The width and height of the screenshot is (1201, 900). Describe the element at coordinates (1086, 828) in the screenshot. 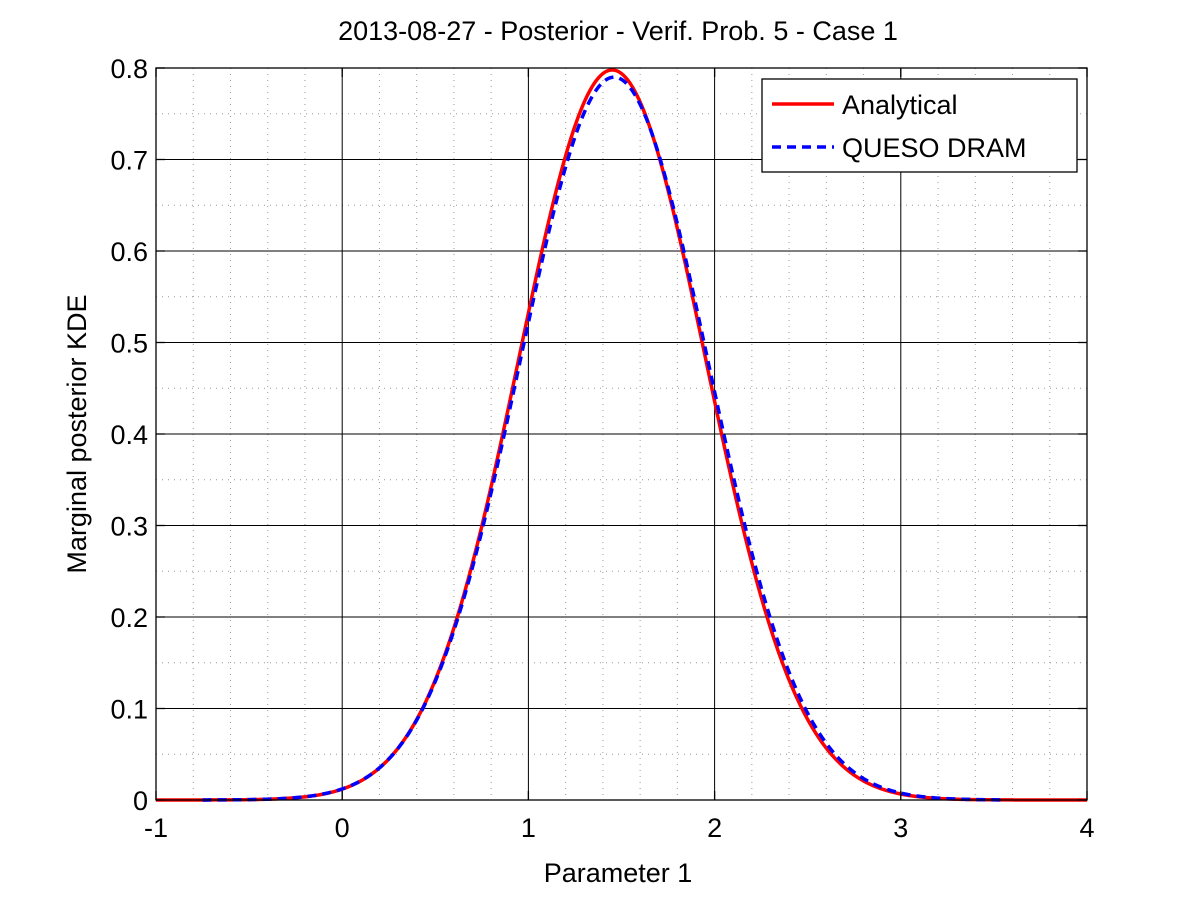

I see `x-tick-label: 4` at that location.